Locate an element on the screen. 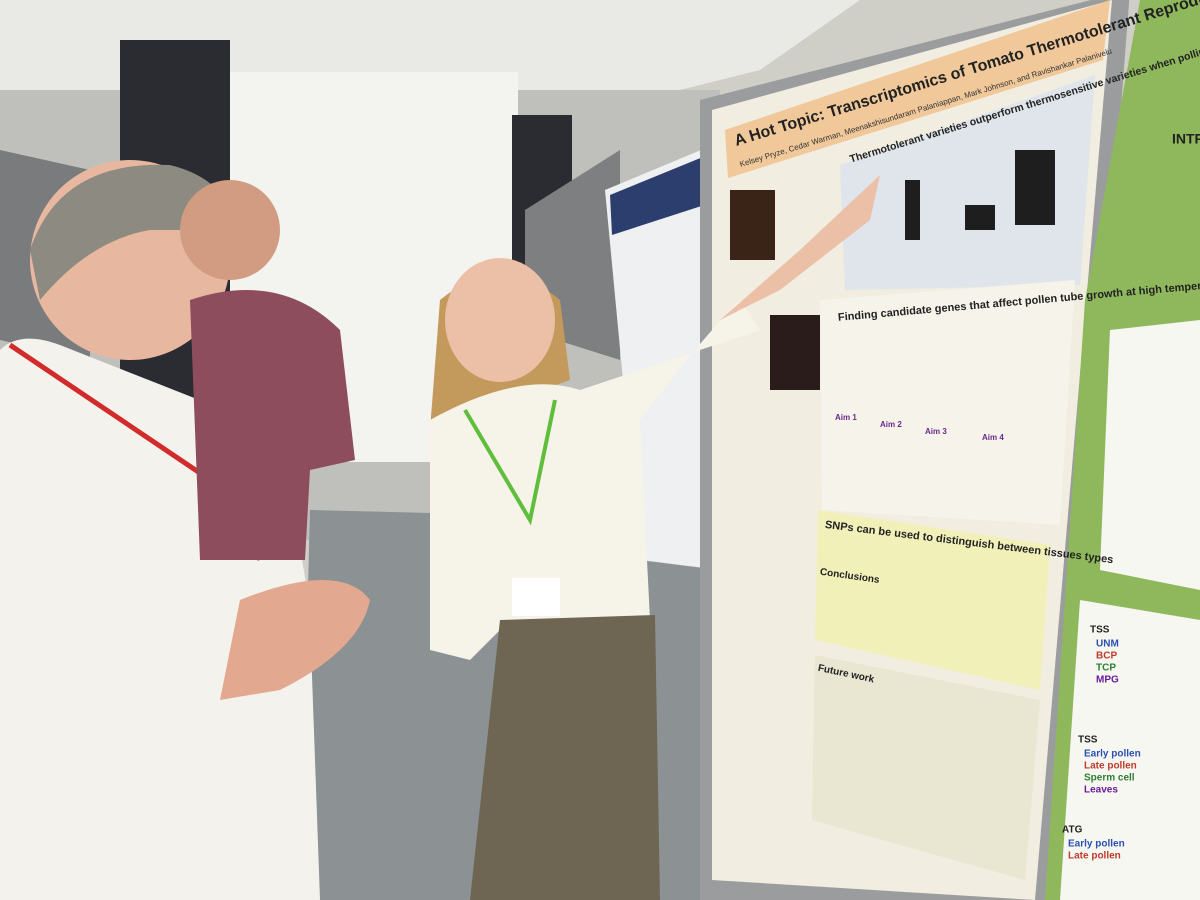 Image resolution: width=1200 pixels, height=900 pixels. legend-item: UNM is located at coordinates (1107, 644).